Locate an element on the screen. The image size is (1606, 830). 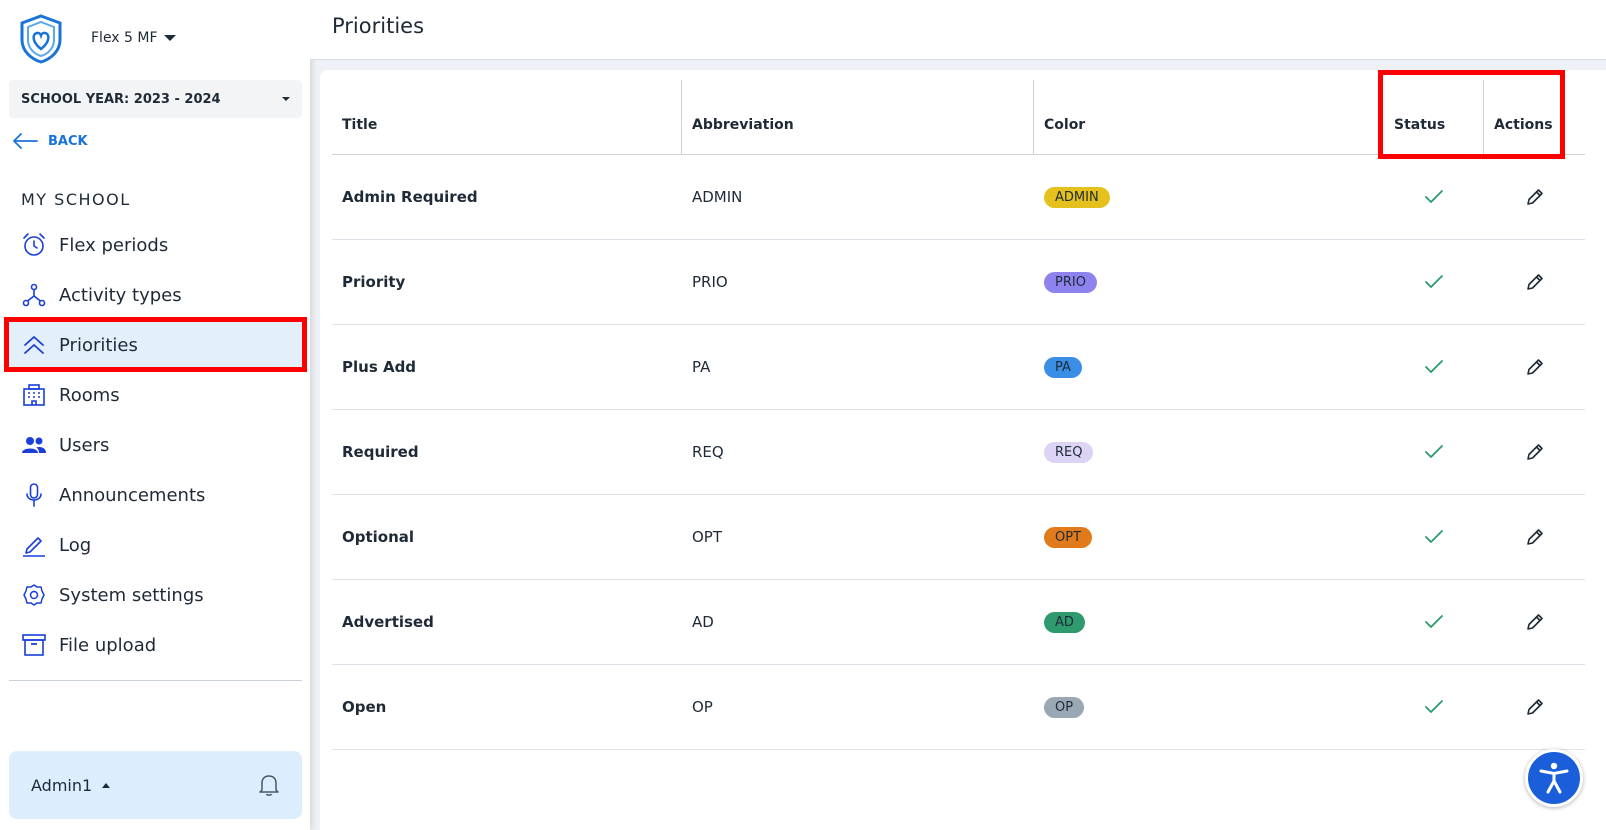
row-color: AD is located at coordinates (1209, 622).